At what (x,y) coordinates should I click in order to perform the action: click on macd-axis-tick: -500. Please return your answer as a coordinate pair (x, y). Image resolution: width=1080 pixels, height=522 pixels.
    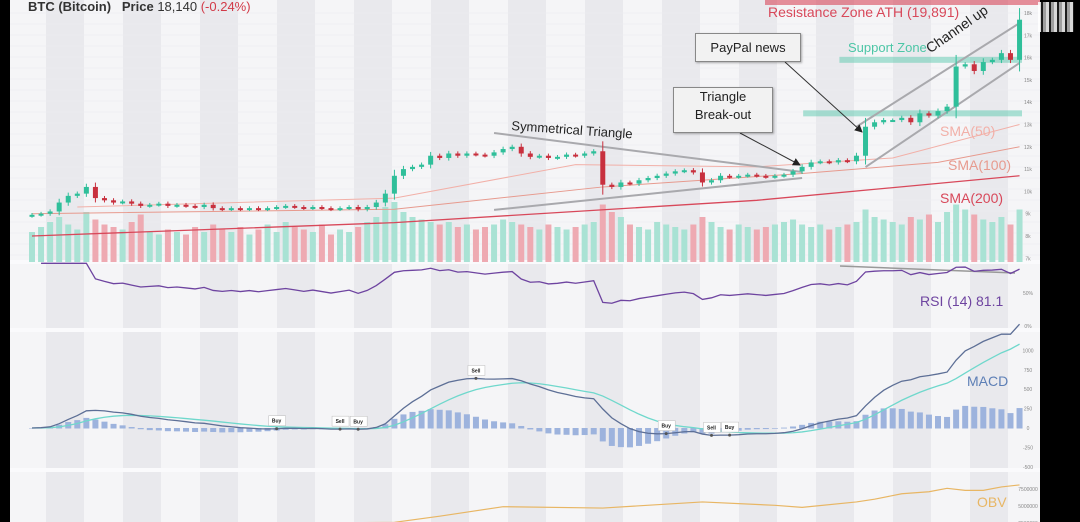
    Looking at the image, I should click on (1028, 468).